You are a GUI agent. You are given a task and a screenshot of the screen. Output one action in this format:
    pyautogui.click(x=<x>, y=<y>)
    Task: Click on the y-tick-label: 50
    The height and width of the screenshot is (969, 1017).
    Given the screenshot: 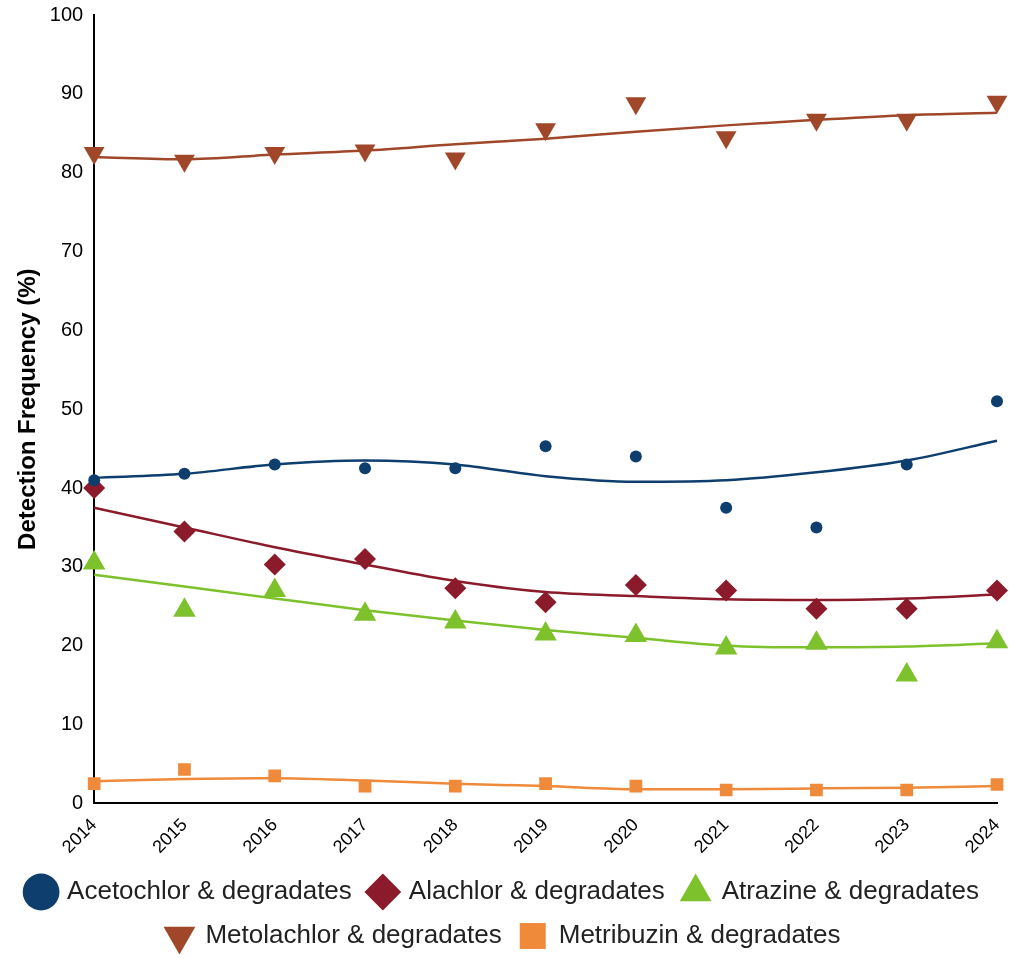 What is the action you would take?
    pyautogui.click(x=72, y=407)
    